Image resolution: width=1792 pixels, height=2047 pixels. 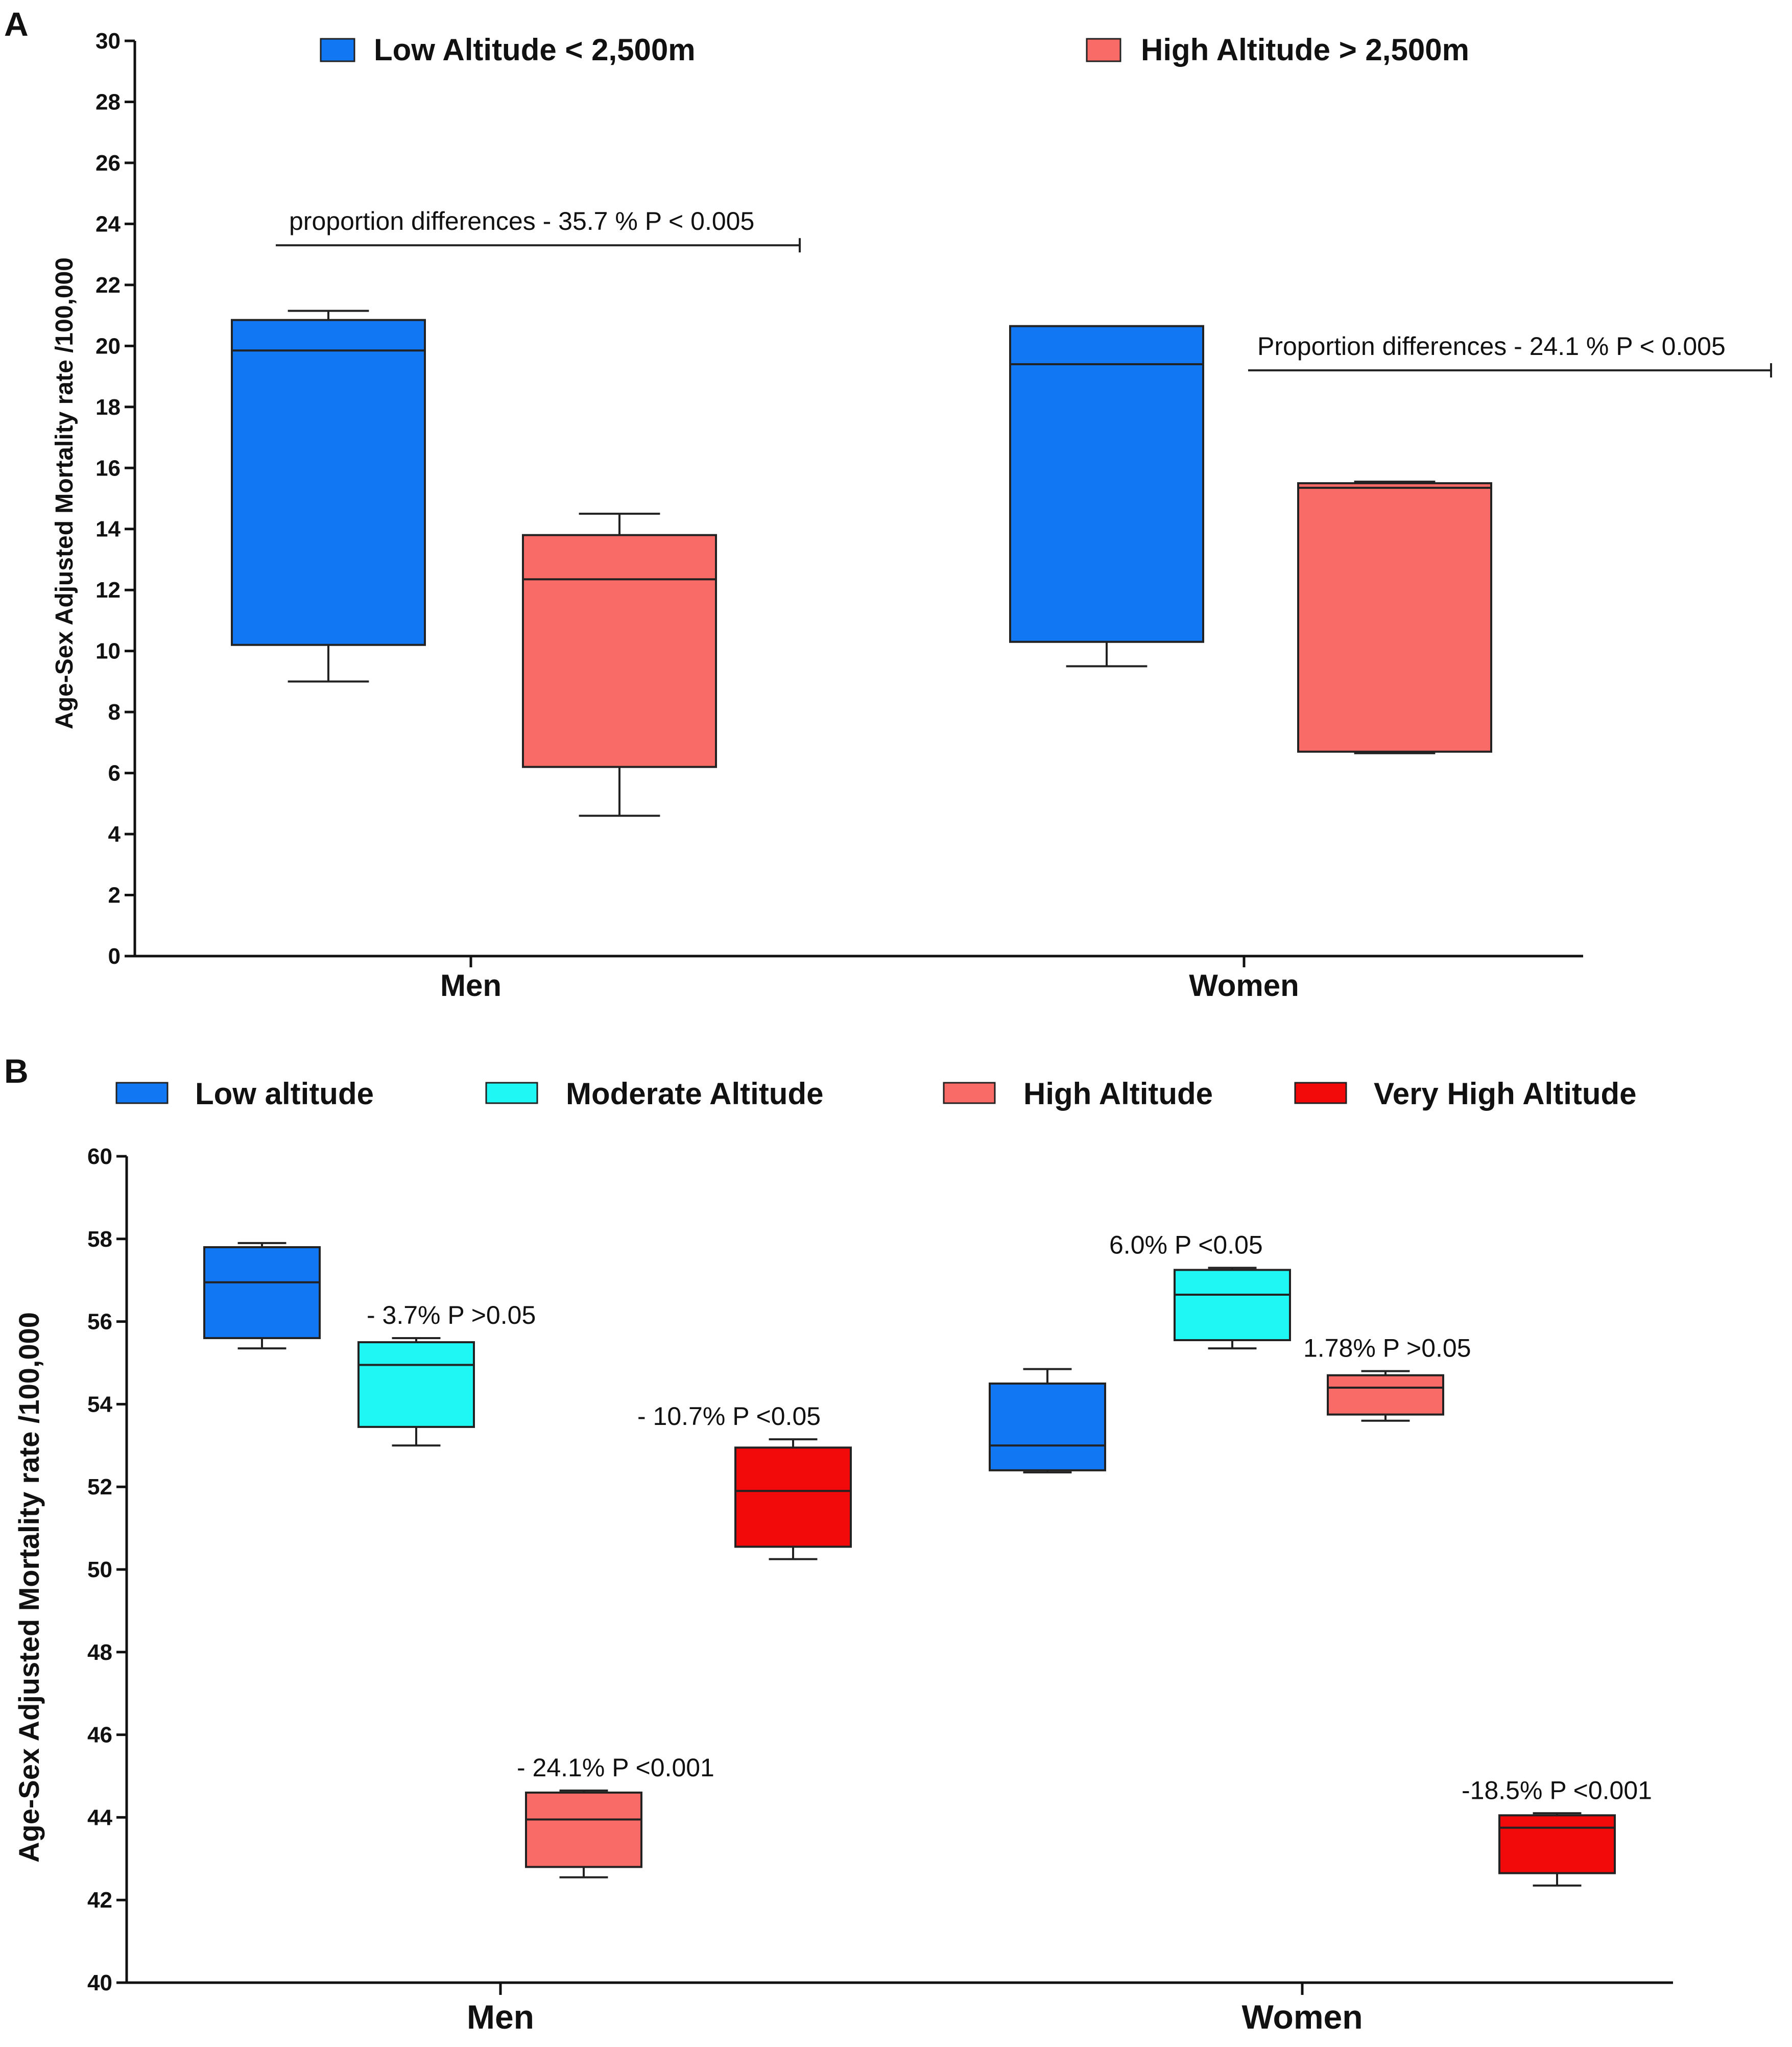 I want to click on panel-b-y-tick-label: 44, so click(x=99, y=1817).